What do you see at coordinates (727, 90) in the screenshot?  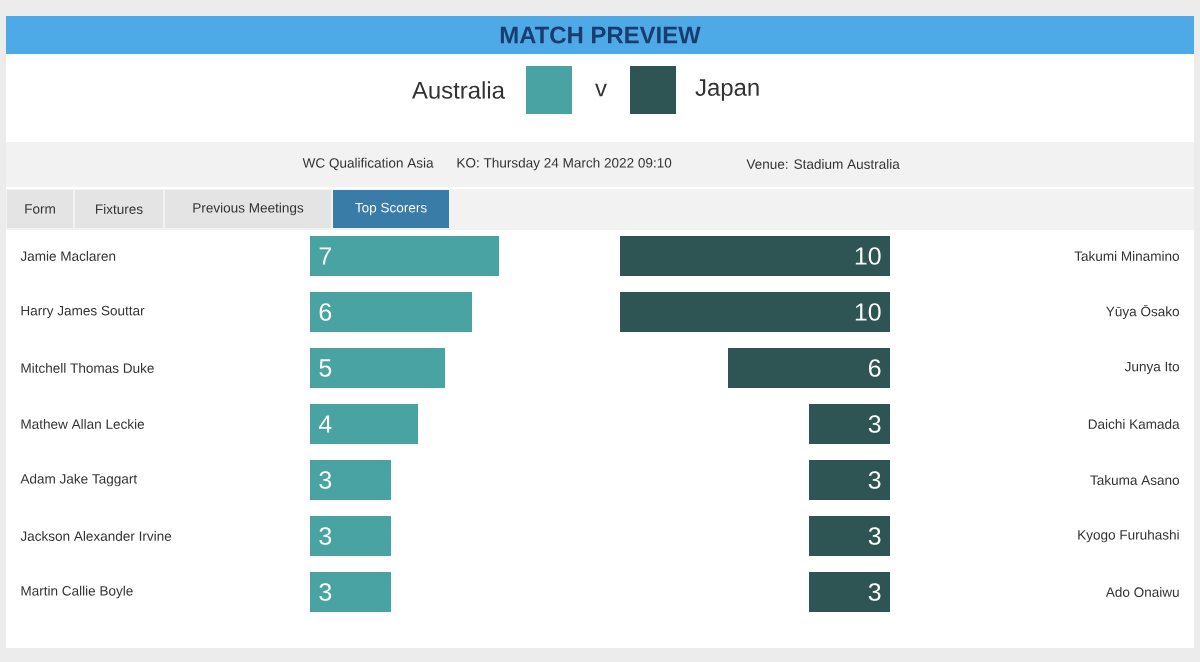 I see `legend-label: Japan` at bounding box center [727, 90].